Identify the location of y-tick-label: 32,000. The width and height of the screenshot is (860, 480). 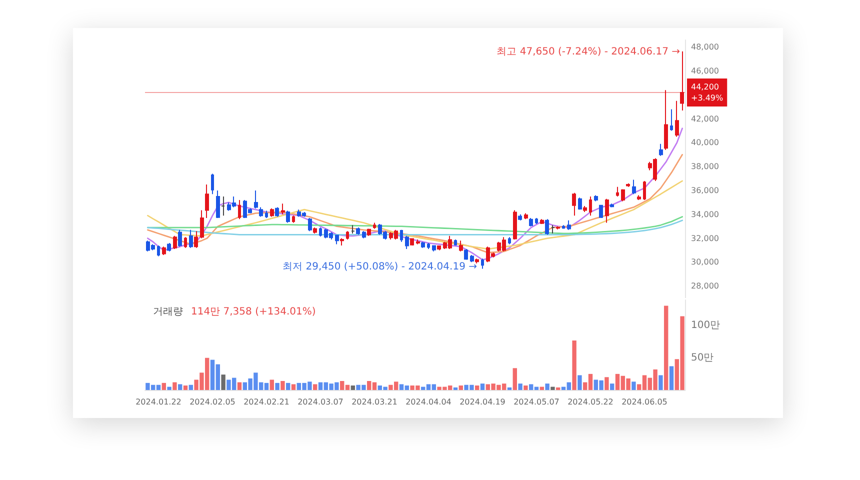
(705, 238).